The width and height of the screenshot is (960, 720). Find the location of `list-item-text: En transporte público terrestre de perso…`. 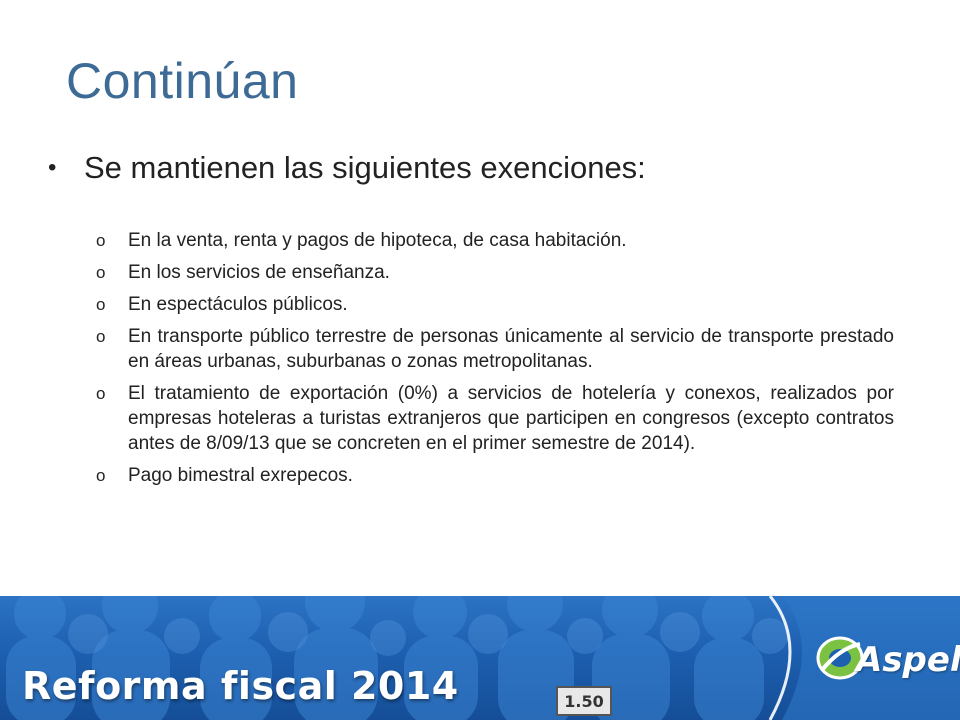

list-item-text: En transporte público terrestre de perso… is located at coordinates (511, 349).